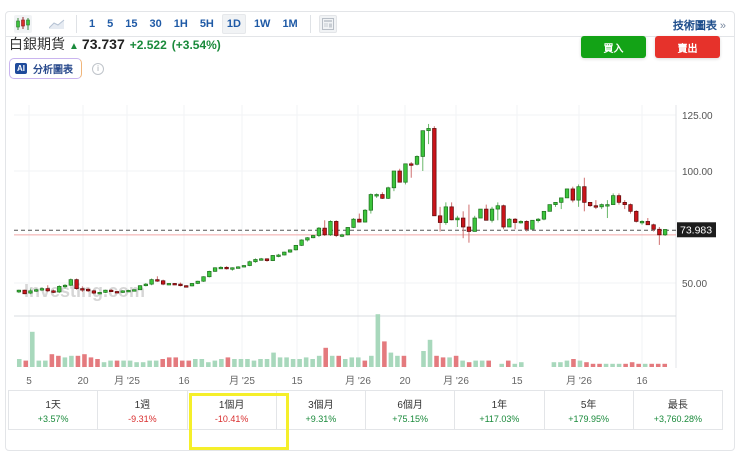 The height and width of the screenshot is (453, 740). I want to click on period-change: +3.57%, so click(53, 419).